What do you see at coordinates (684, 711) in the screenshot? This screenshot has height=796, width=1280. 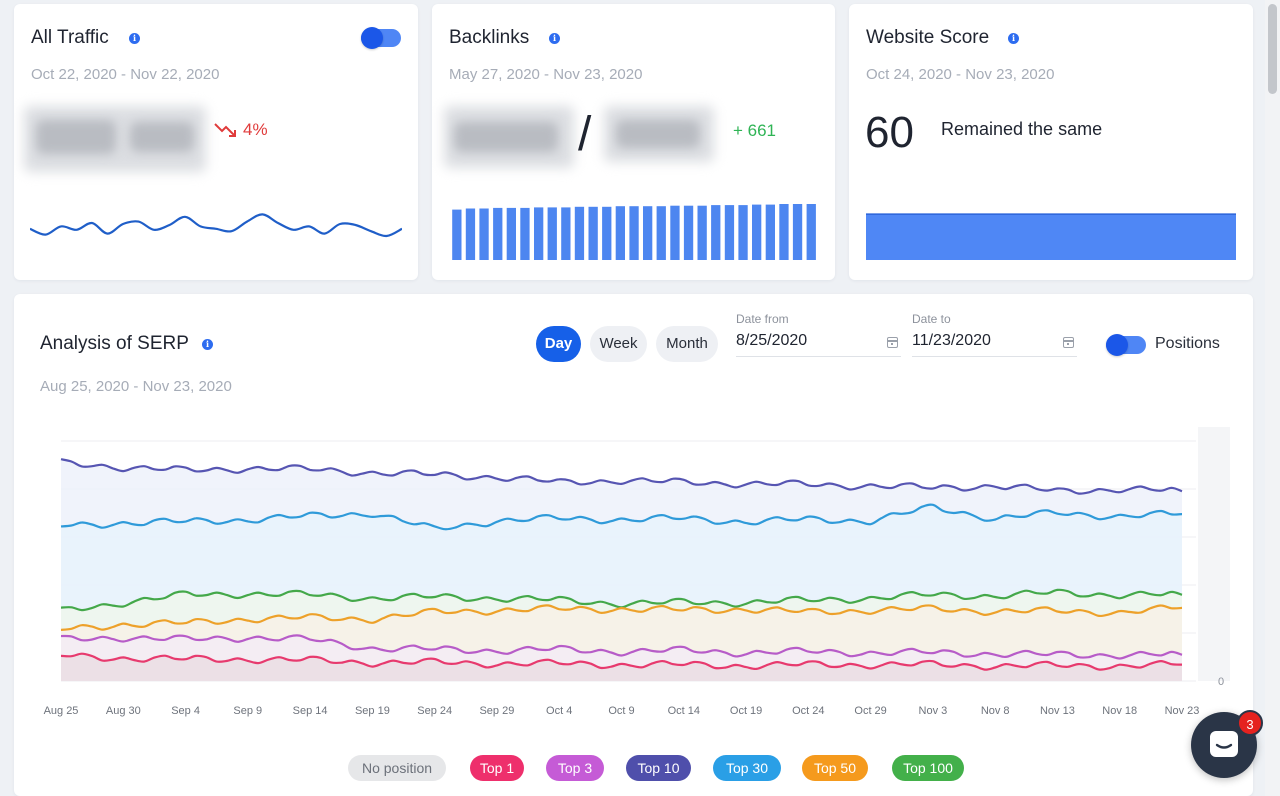 I see `x-tick-label: Oct 14` at bounding box center [684, 711].